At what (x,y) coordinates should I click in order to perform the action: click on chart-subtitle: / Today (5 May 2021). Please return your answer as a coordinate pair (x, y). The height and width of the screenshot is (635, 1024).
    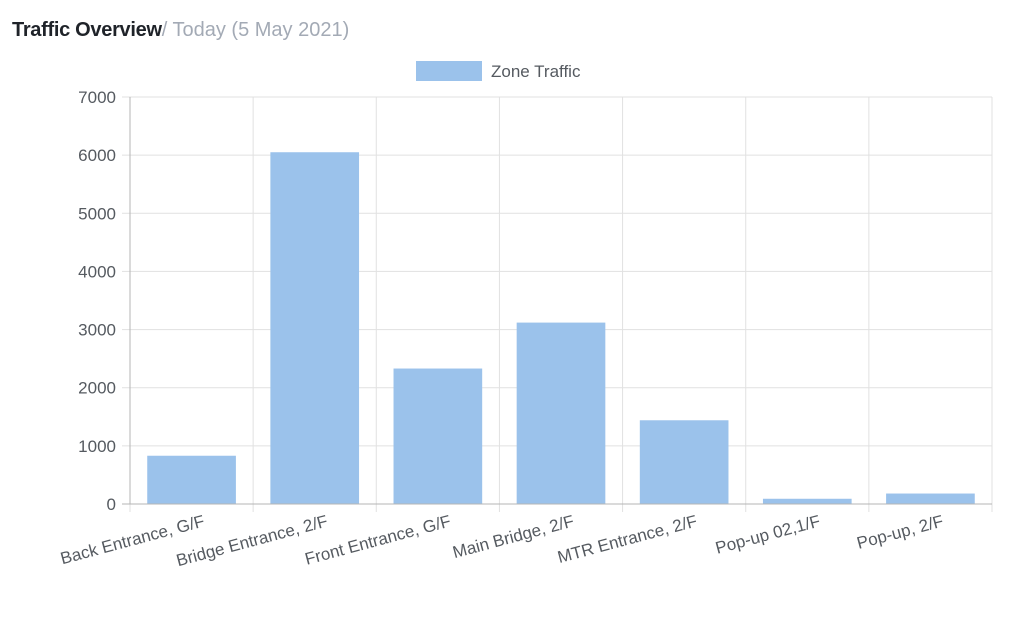
    Looking at the image, I should click on (255, 30).